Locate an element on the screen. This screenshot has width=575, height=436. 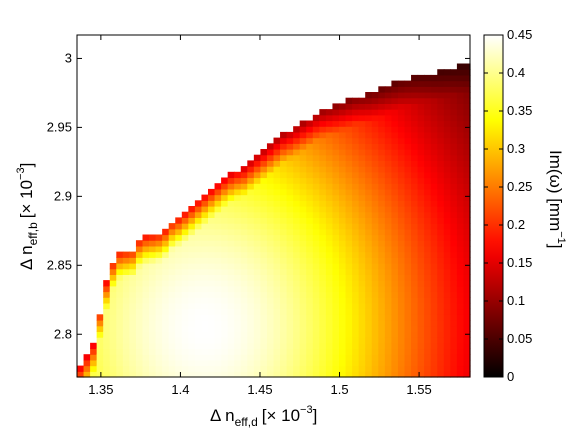
colorbar is located at coordinates (493, 206).